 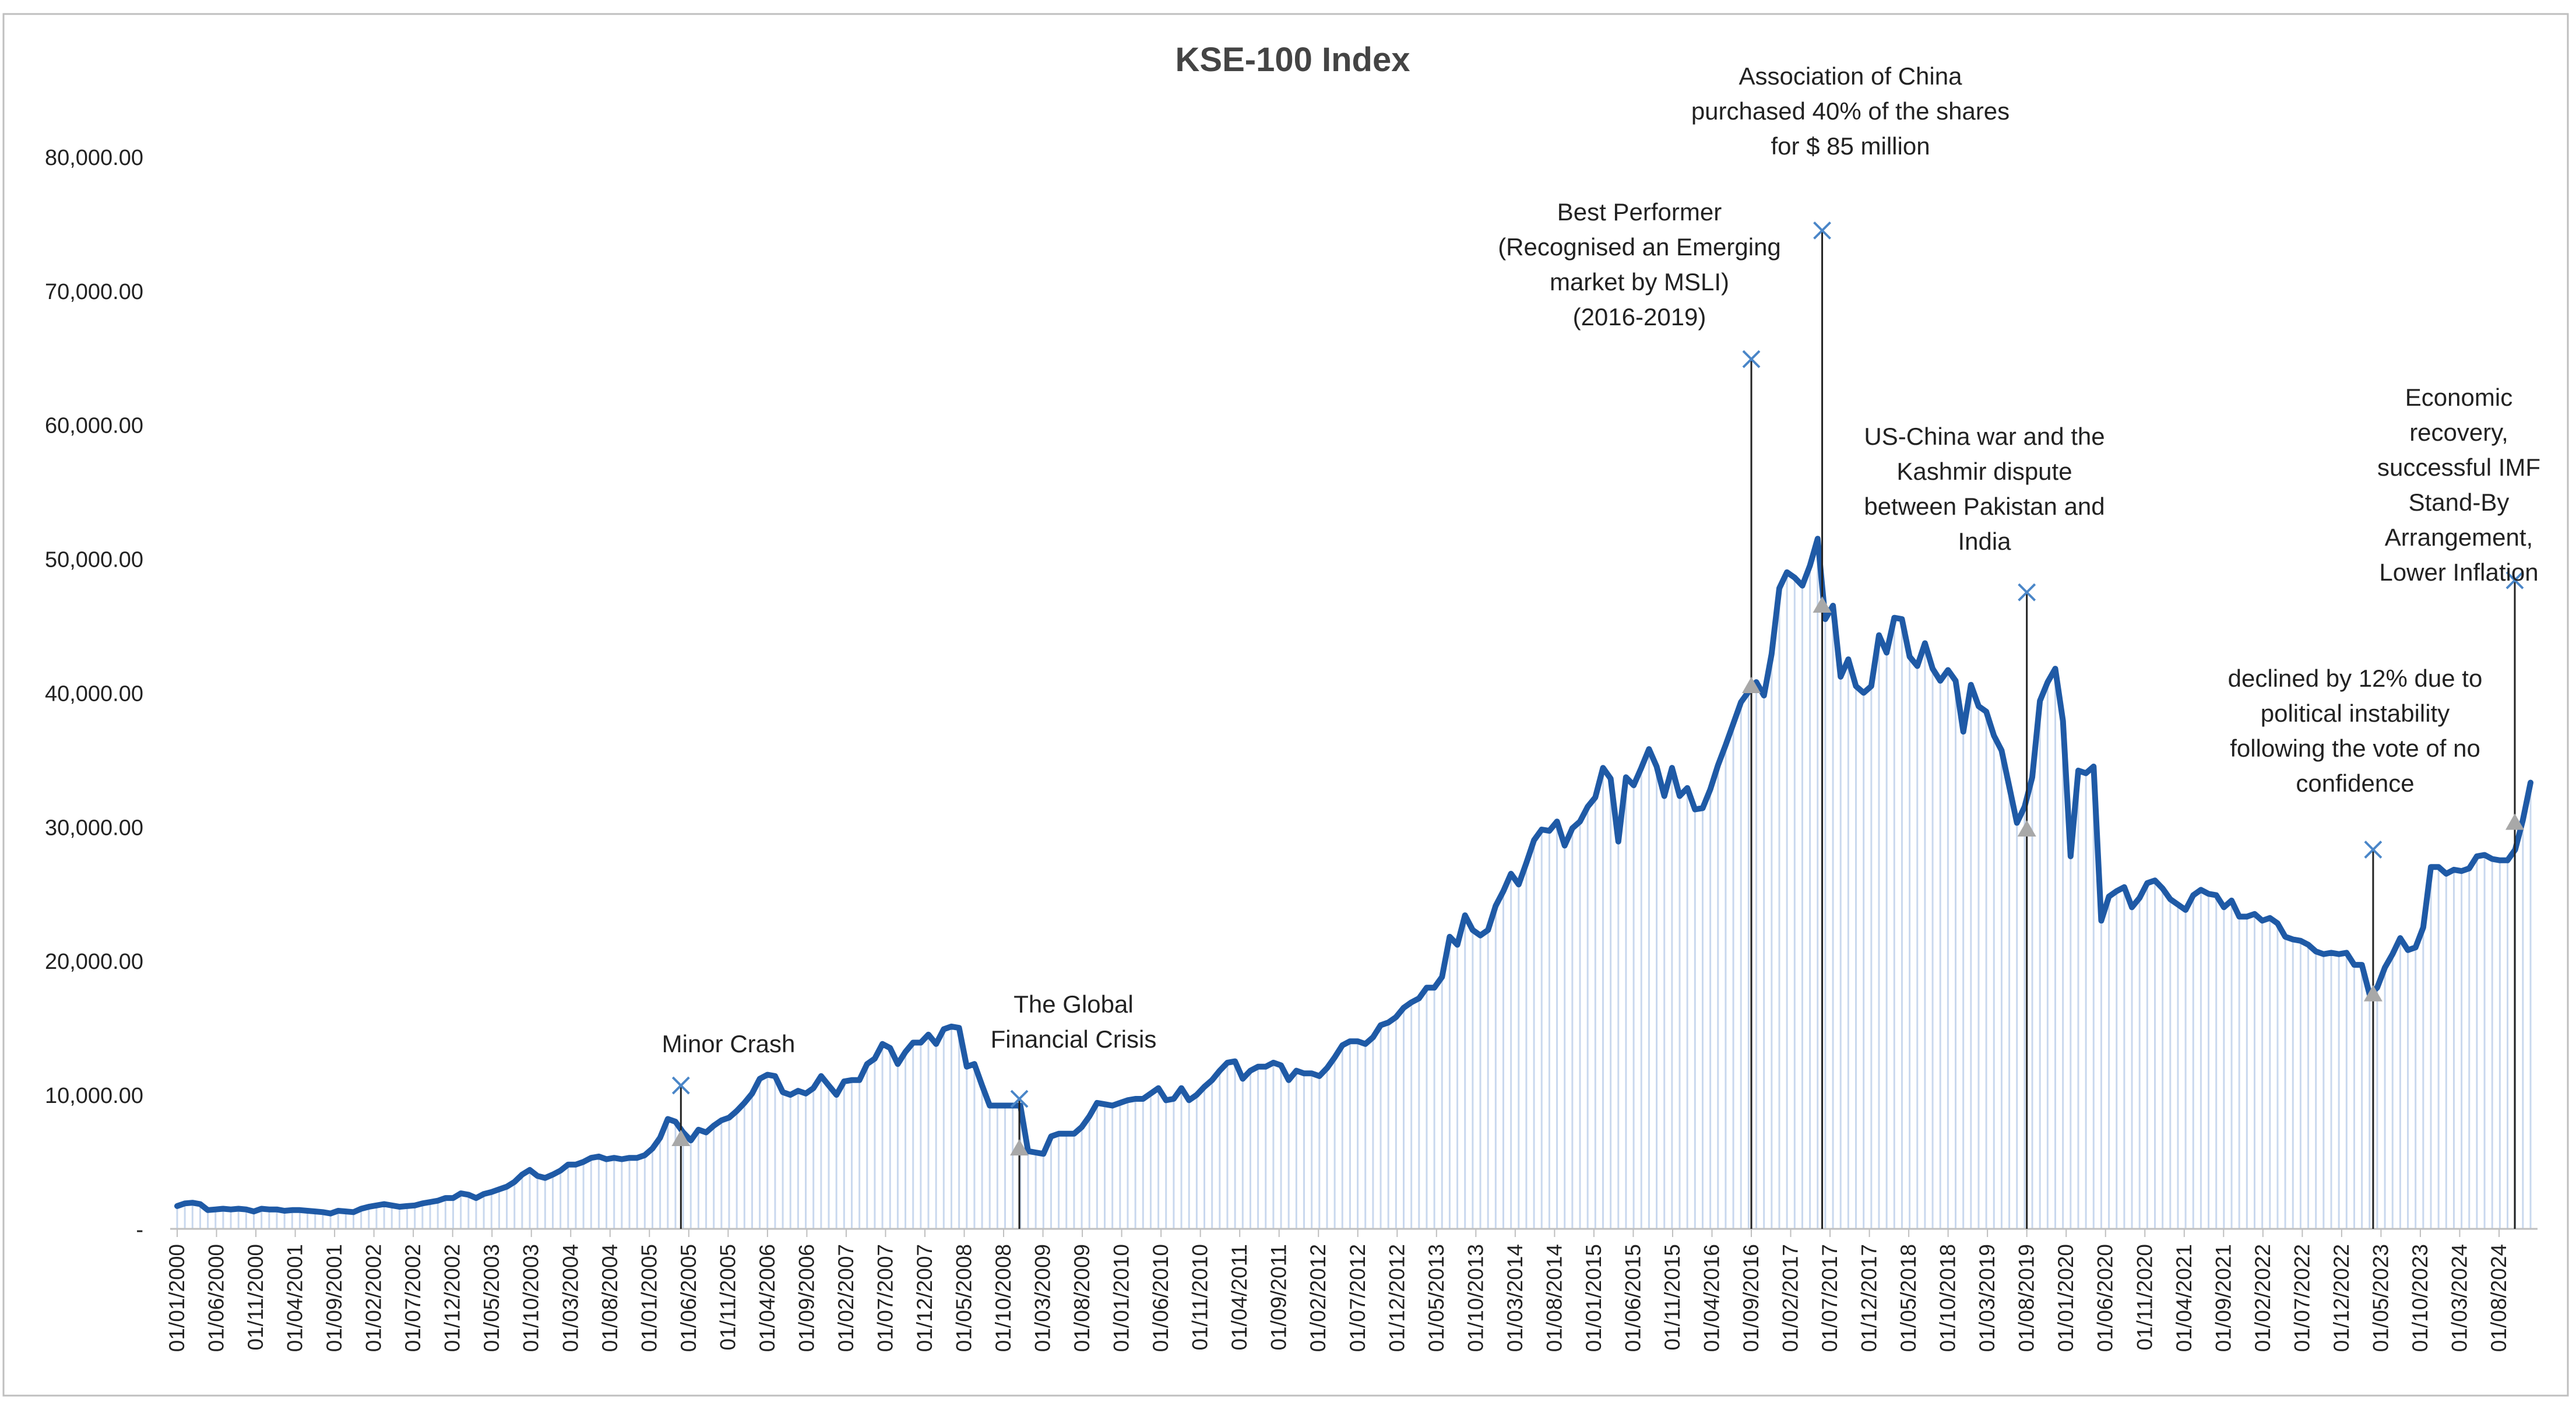 What do you see at coordinates (1318, 1298) in the screenshot?
I see `x-tick-label: 01/02/2012` at bounding box center [1318, 1298].